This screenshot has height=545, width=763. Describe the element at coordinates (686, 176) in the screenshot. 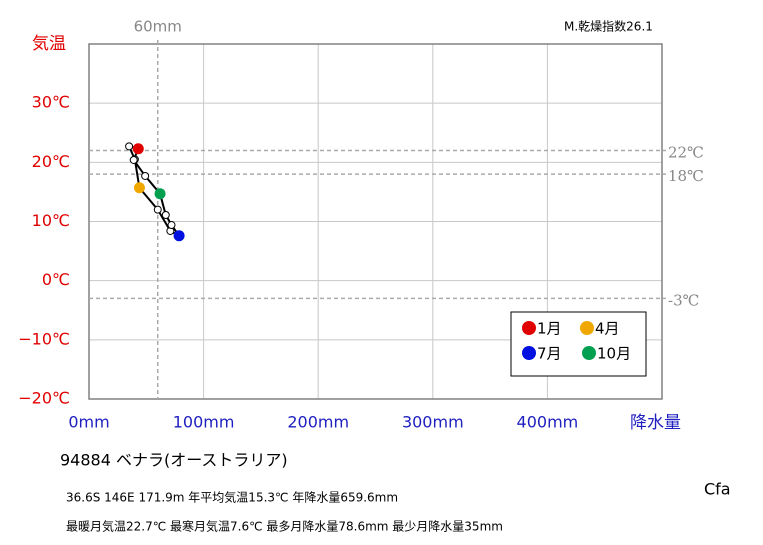

I see `reference-label: 18℃` at that location.